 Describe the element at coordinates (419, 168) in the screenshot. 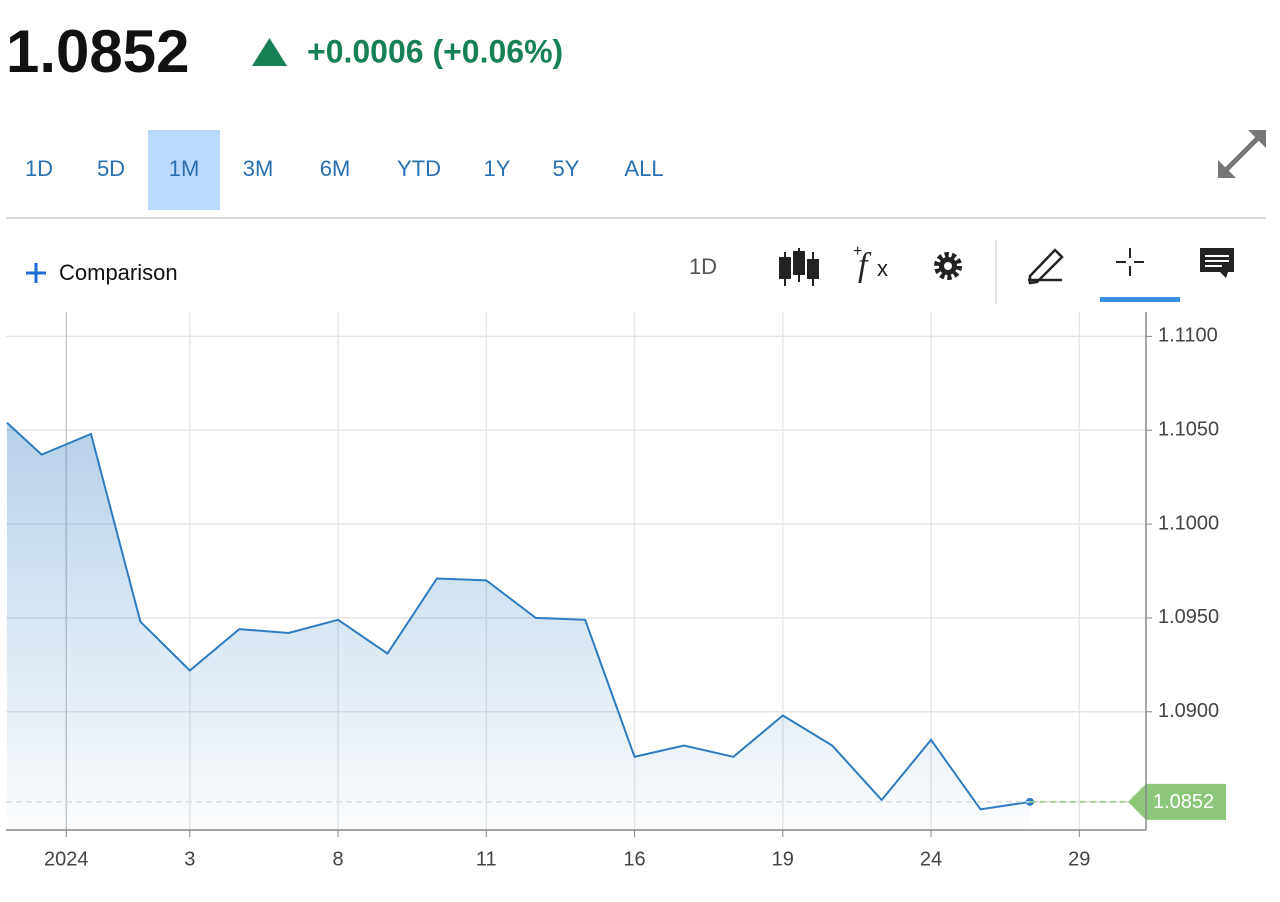

I see `range-button: YTD` at that location.